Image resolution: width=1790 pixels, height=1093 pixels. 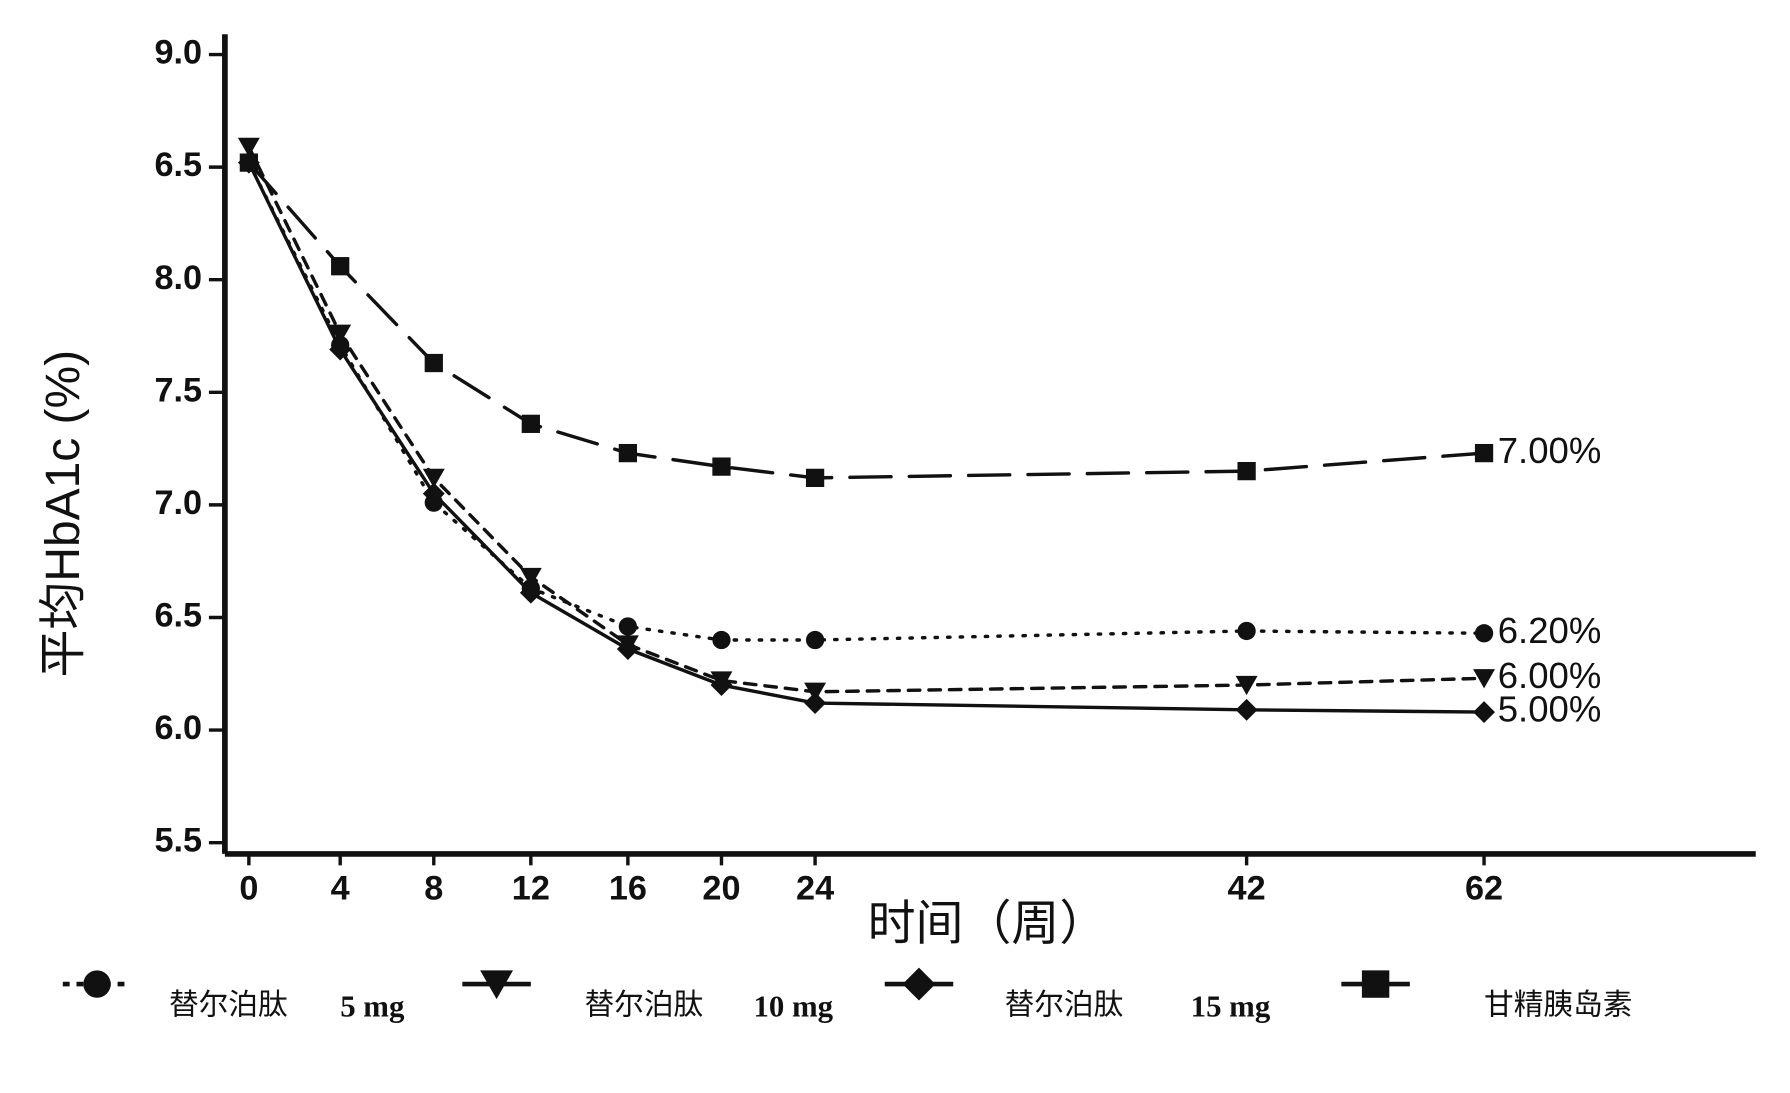 I want to click on x-tick-label: 24, so click(x=815, y=889).